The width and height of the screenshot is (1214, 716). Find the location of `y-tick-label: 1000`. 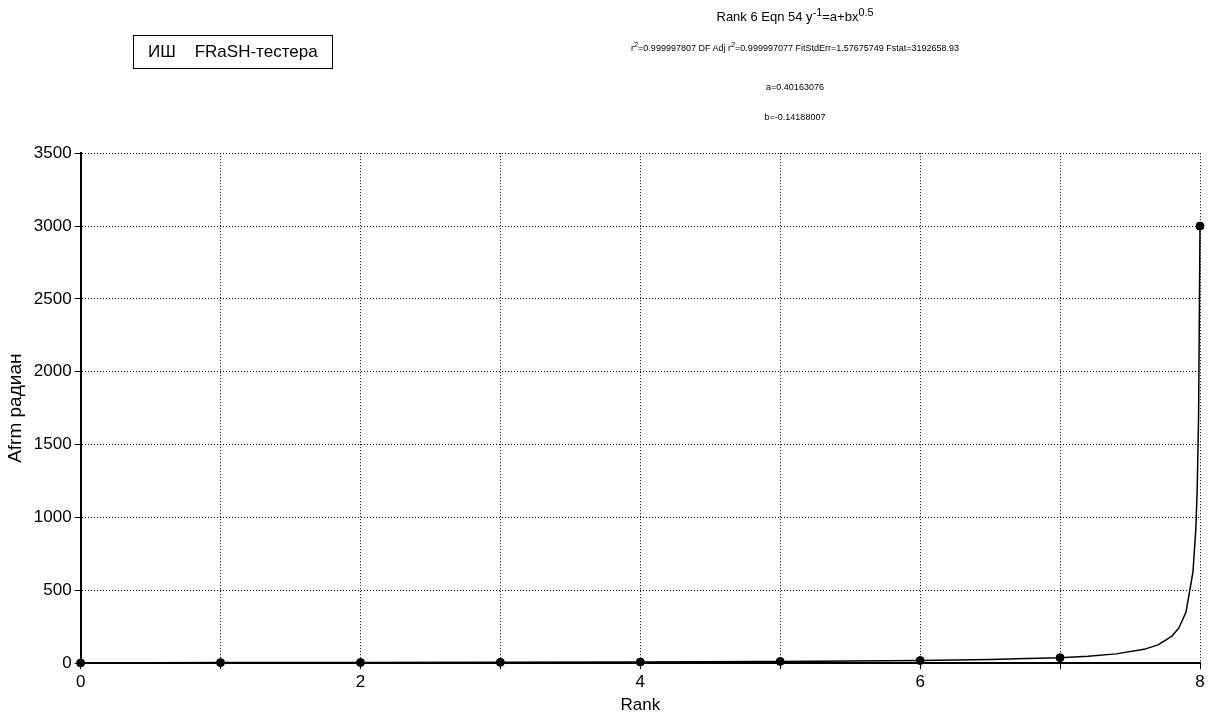

y-tick-label: 1000 is located at coordinates (52, 517).